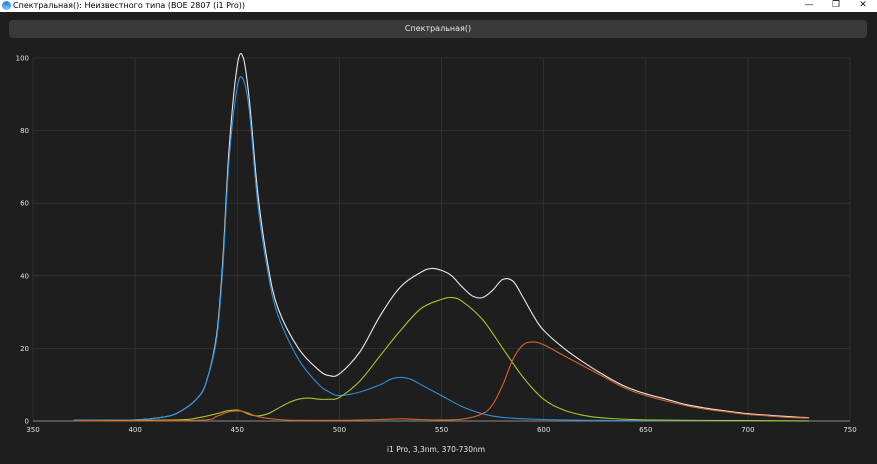  I want to click on x-tick-label: 750, so click(849, 430).